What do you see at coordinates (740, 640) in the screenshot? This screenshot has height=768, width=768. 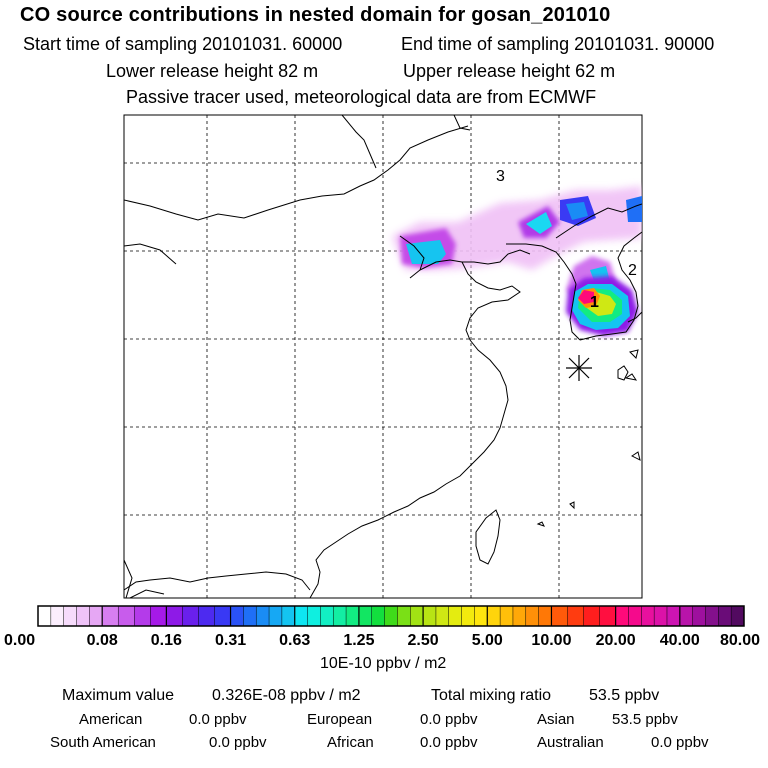 I see `colorbar-tick-label: 80.00` at bounding box center [740, 640].